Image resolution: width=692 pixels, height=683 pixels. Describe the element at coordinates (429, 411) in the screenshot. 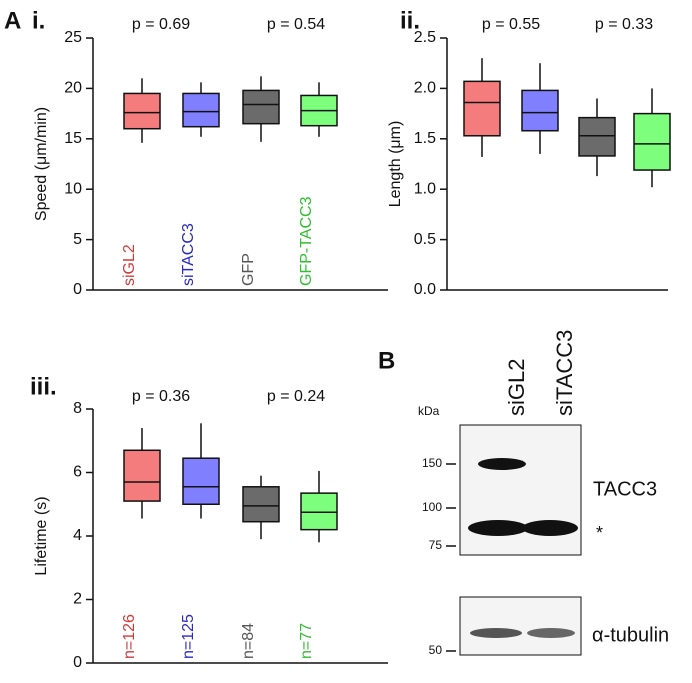

I see `unit-label: kDa` at that location.